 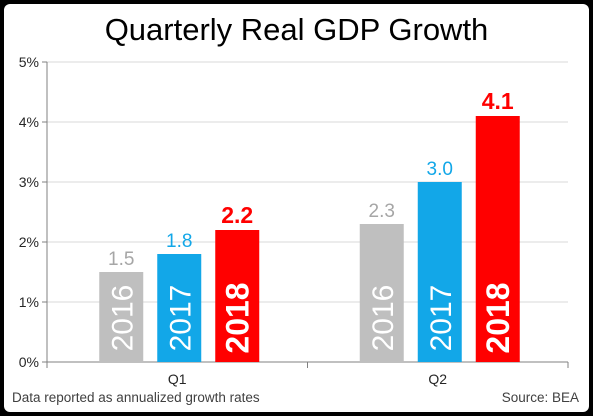 What do you see at coordinates (296, 29) in the screenshot?
I see `chart-title: Quarterly Real GDP Growth` at bounding box center [296, 29].